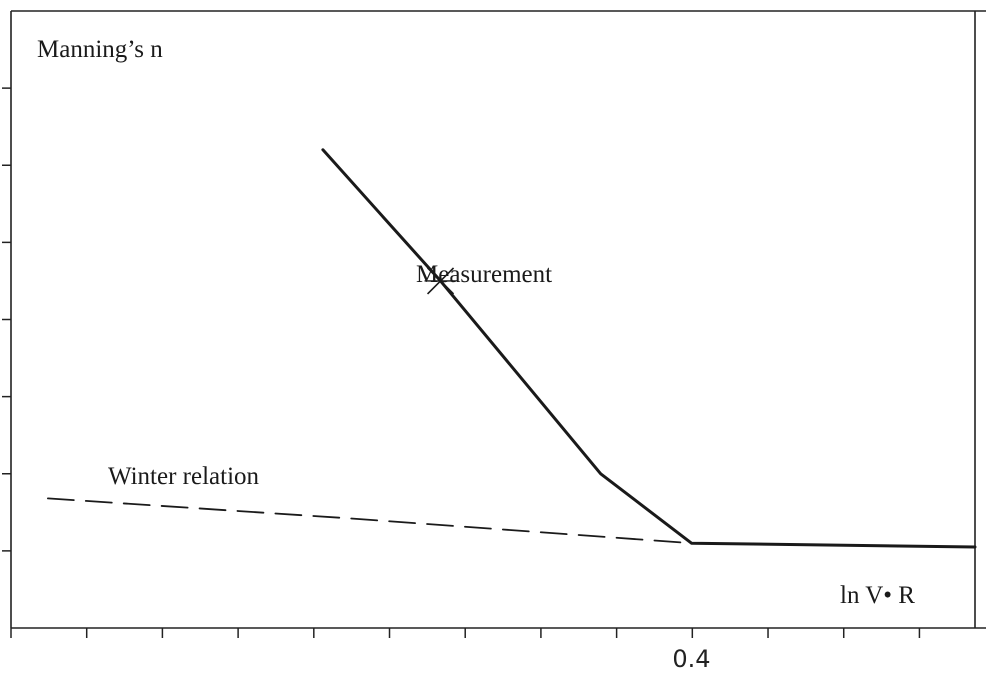 This screenshot has width=986, height=678. I want to click on y-axis-ticks, so click(6, 319).